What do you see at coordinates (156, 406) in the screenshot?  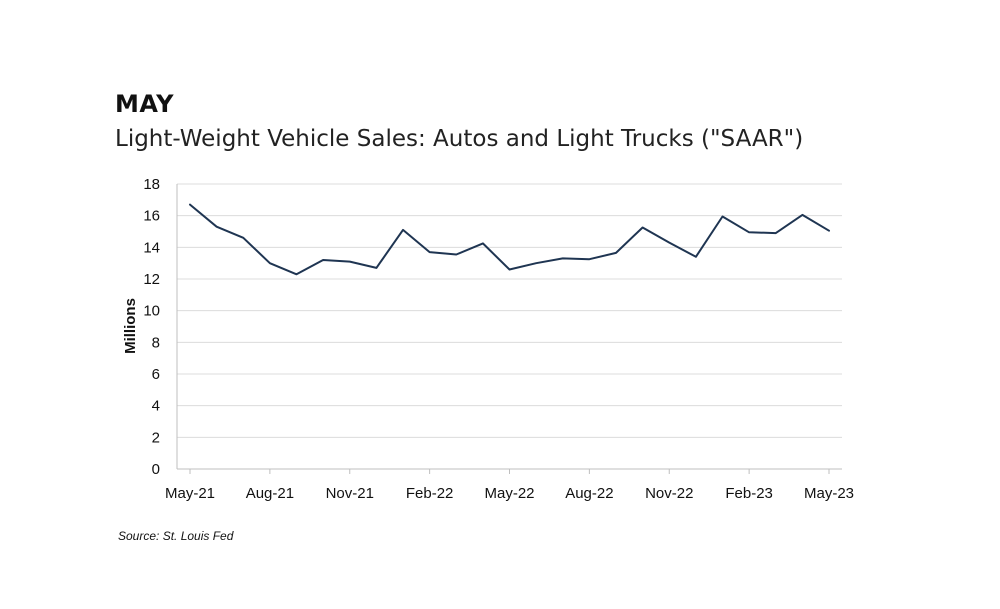 I see `y-tick-label: 4` at bounding box center [156, 406].